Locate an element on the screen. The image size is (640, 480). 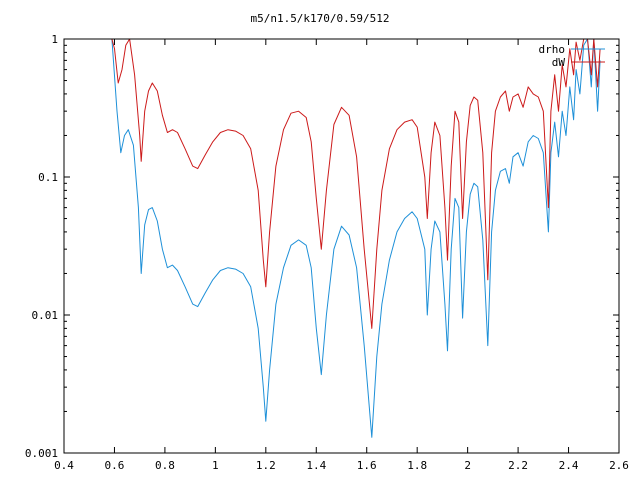
y-tick-label: 0.1 is located at coordinates (48, 177).